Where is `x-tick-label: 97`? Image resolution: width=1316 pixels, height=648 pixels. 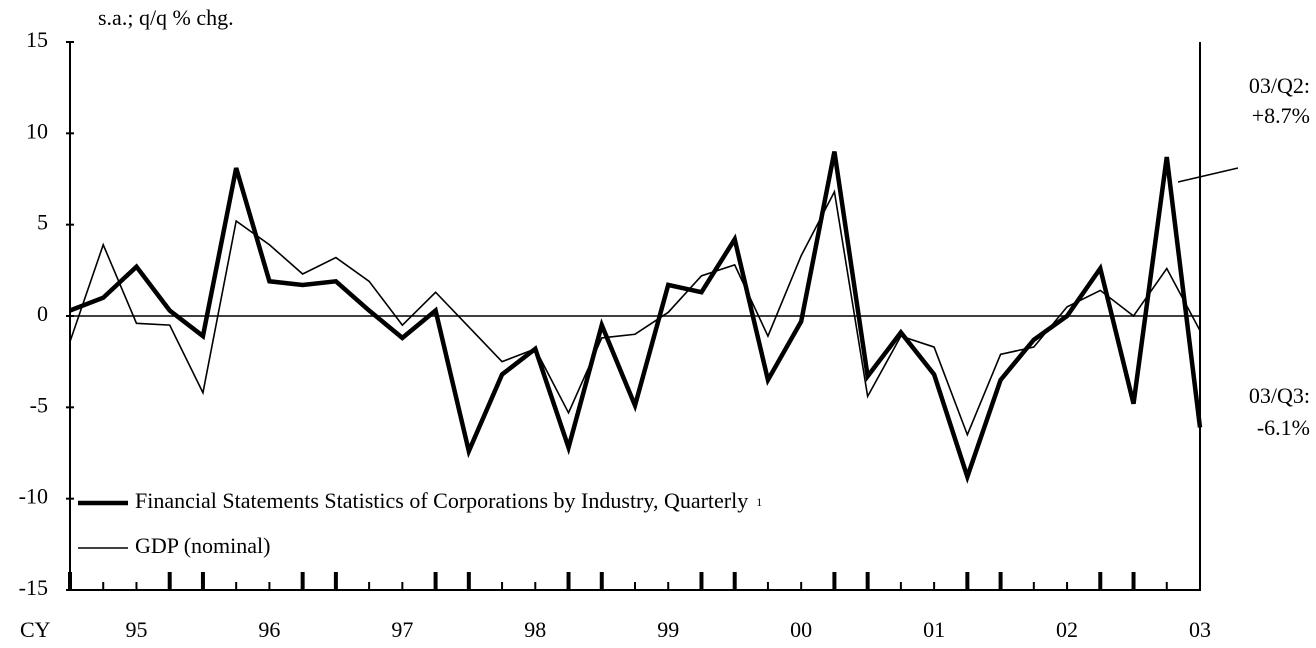
x-tick-label: 97 is located at coordinates (402, 629).